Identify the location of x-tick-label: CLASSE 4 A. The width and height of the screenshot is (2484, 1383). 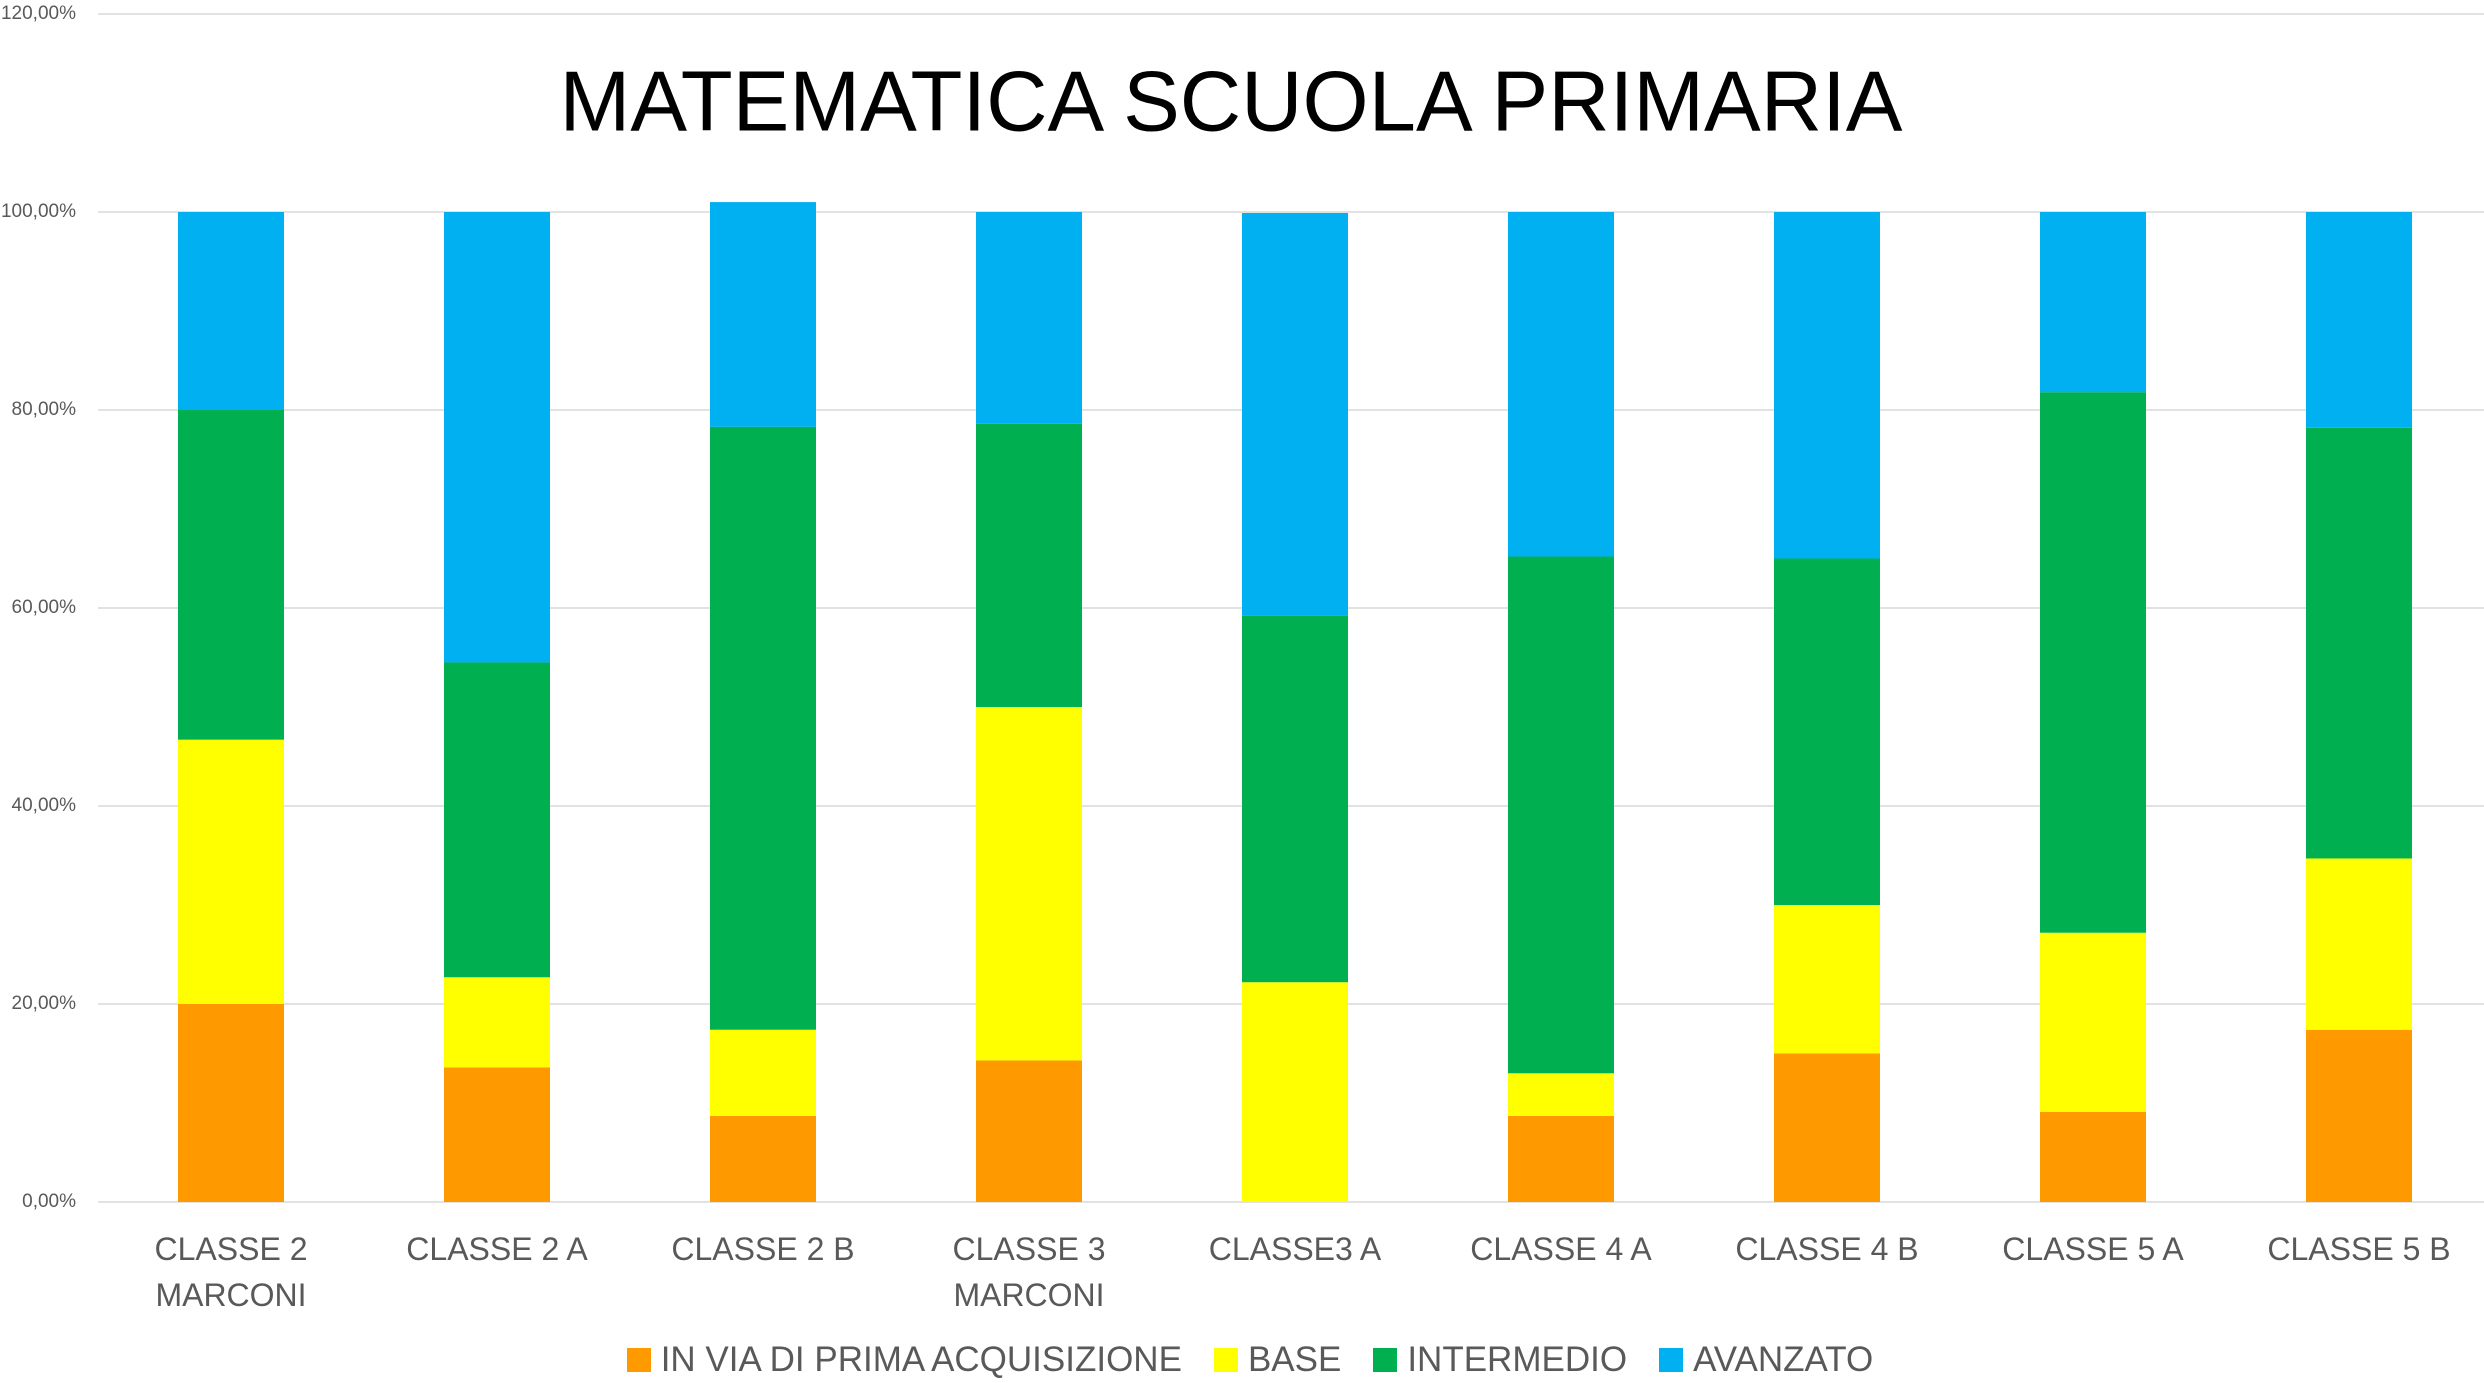
(1561, 1249).